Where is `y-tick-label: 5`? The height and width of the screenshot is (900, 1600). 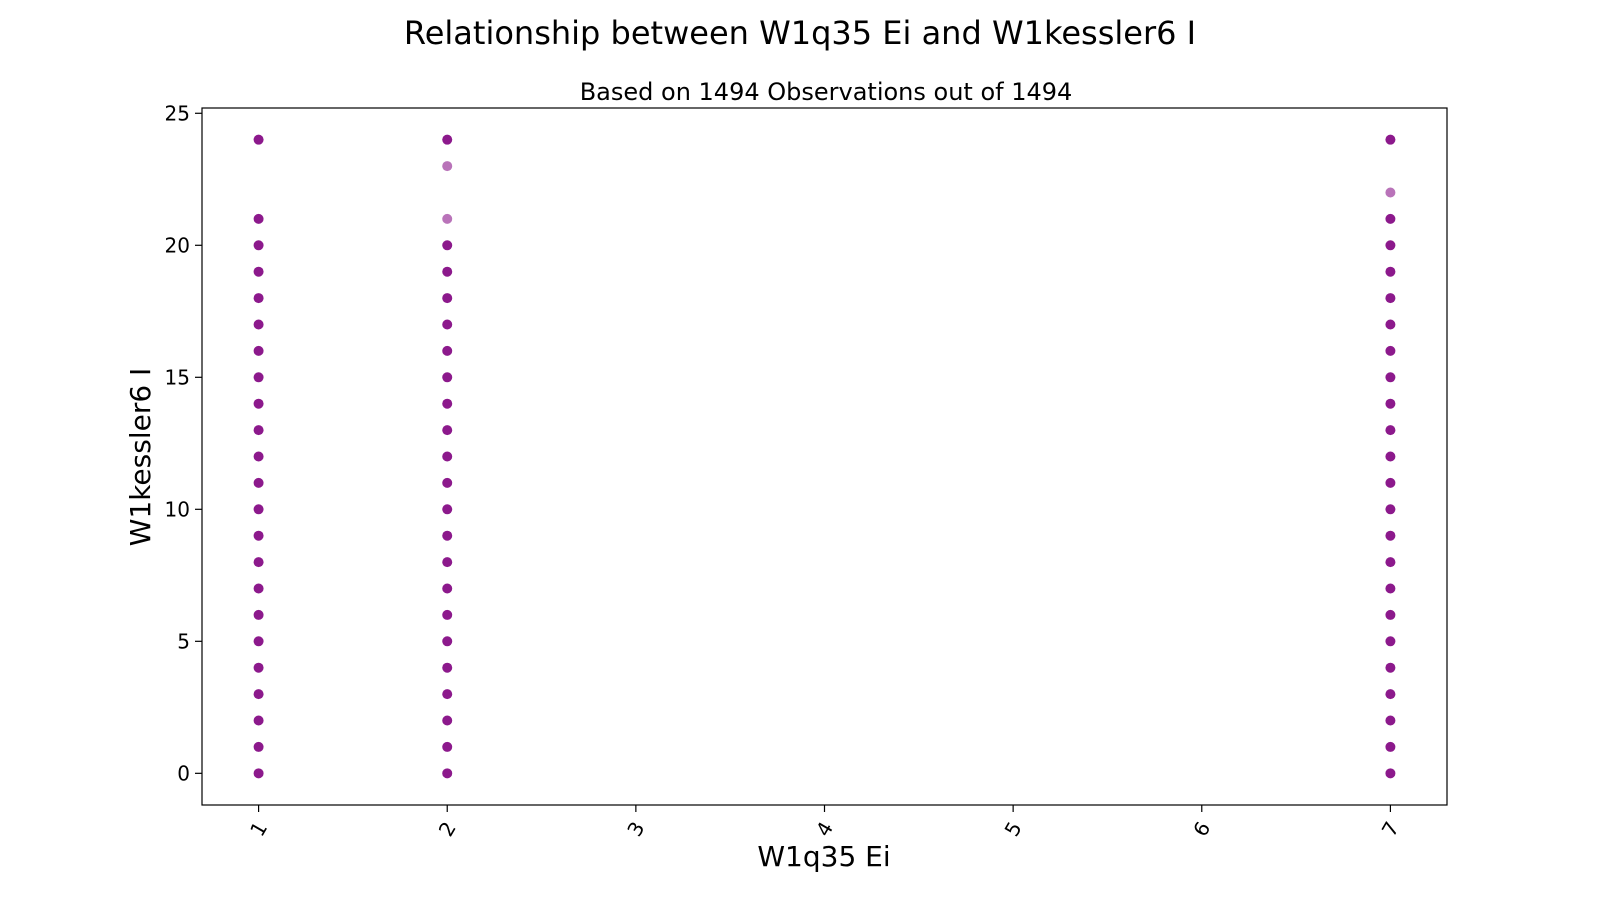
y-tick-label: 5 is located at coordinates (183, 641).